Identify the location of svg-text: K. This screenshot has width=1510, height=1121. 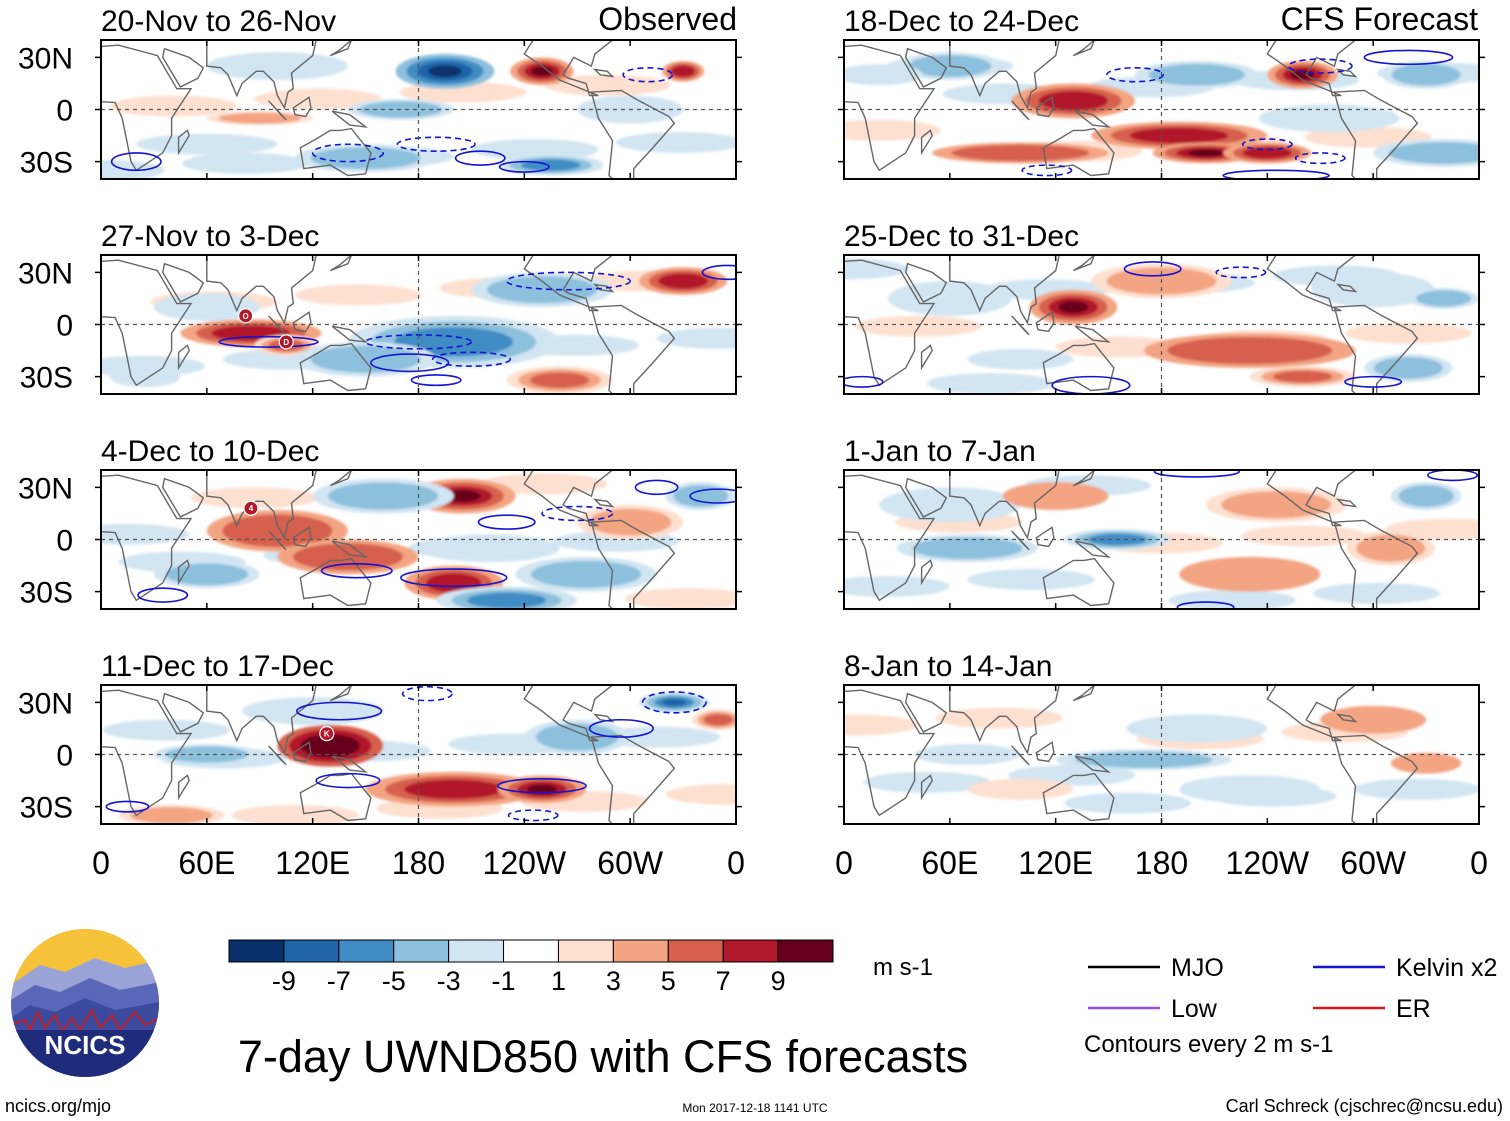
(327, 734).